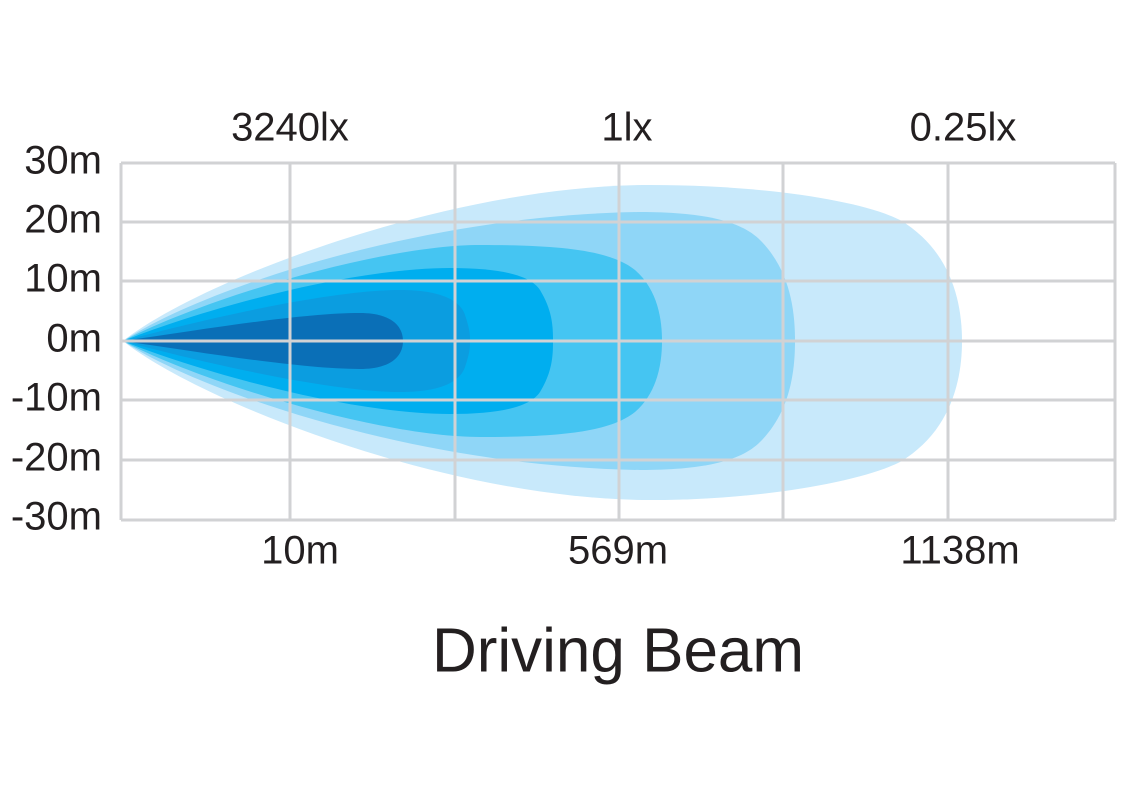 This screenshot has height=800, width=1140. What do you see at coordinates (963, 128) in the screenshot?
I see `lux-label: 0.25lx` at bounding box center [963, 128].